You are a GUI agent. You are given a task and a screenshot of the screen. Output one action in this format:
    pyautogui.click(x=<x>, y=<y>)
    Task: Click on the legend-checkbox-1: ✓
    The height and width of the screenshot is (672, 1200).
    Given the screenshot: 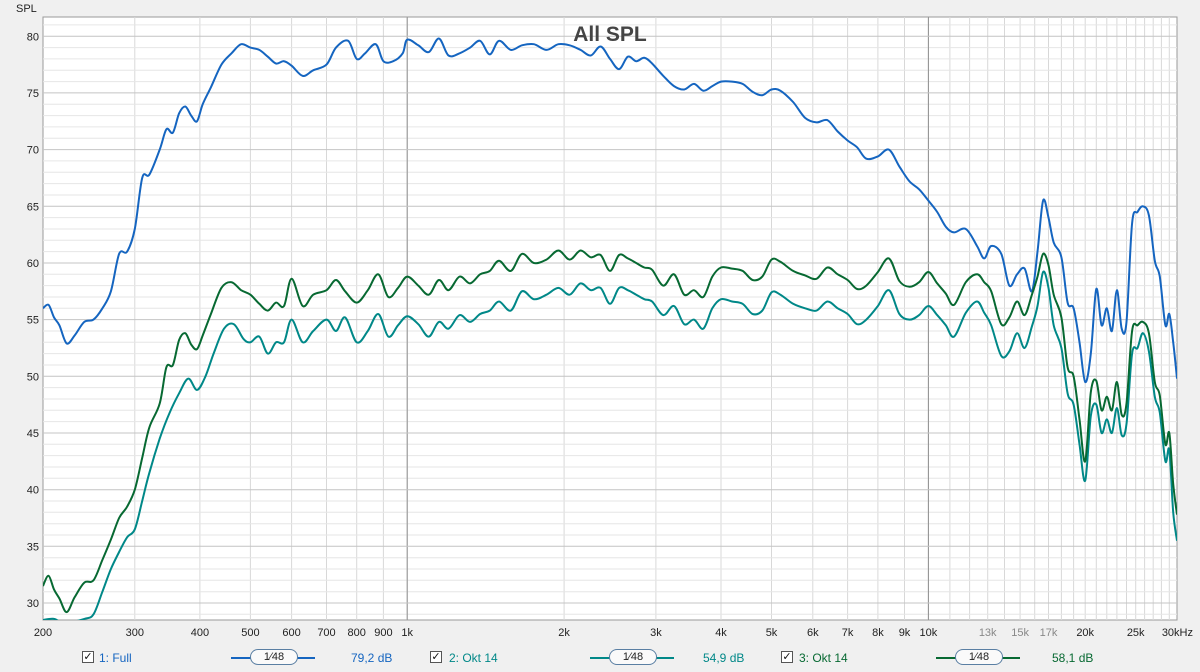 What is the action you would take?
    pyautogui.click(x=88, y=657)
    